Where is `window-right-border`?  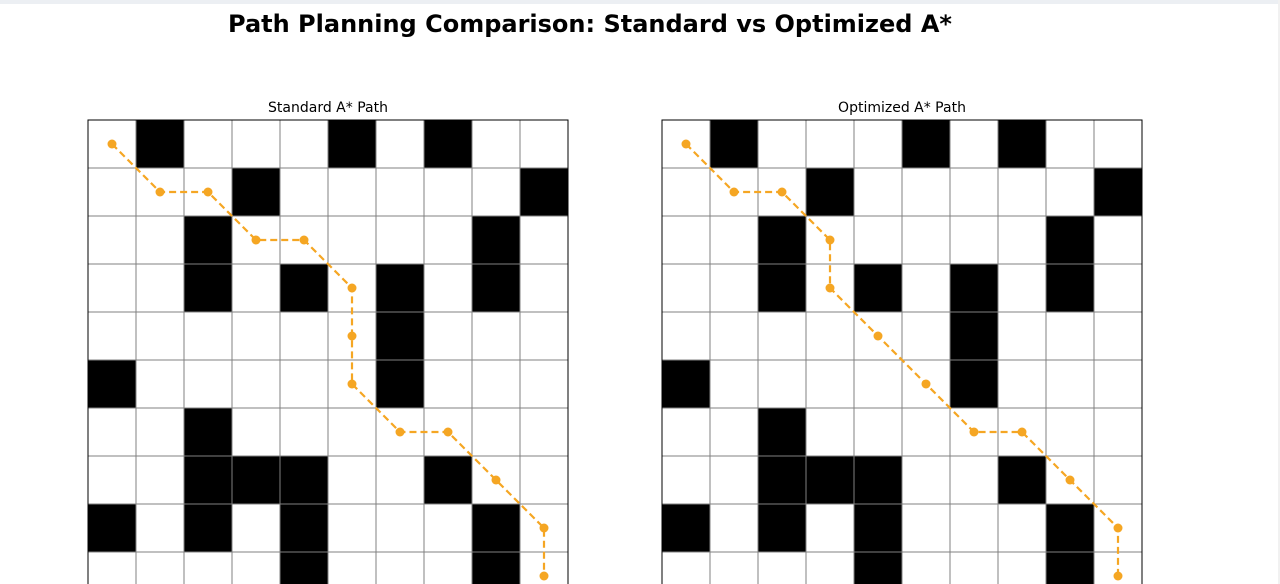
window-right-border is located at coordinates (1279, 292).